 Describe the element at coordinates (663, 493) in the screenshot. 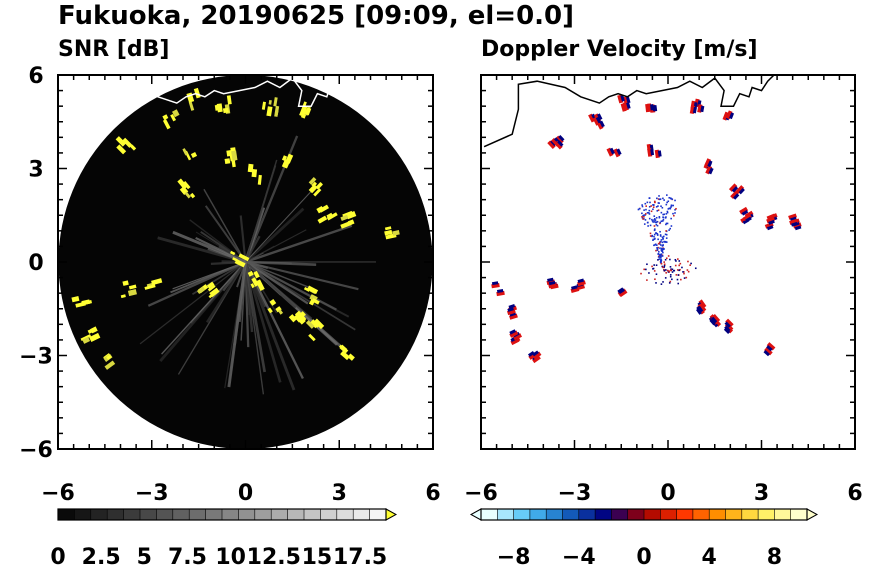

I see `doppler-x-tick-labels: −6 −3 0 3 6` at that location.